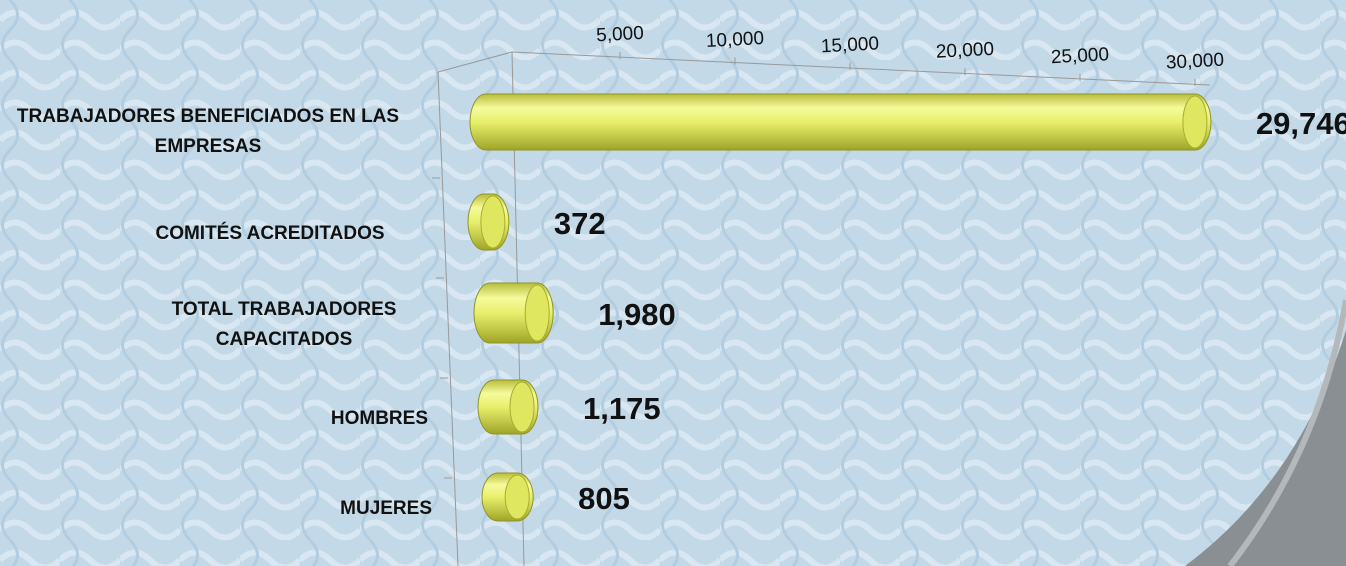 This screenshot has height=566, width=1346. What do you see at coordinates (604, 498) in the screenshot?
I see `value-label: 805` at bounding box center [604, 498].